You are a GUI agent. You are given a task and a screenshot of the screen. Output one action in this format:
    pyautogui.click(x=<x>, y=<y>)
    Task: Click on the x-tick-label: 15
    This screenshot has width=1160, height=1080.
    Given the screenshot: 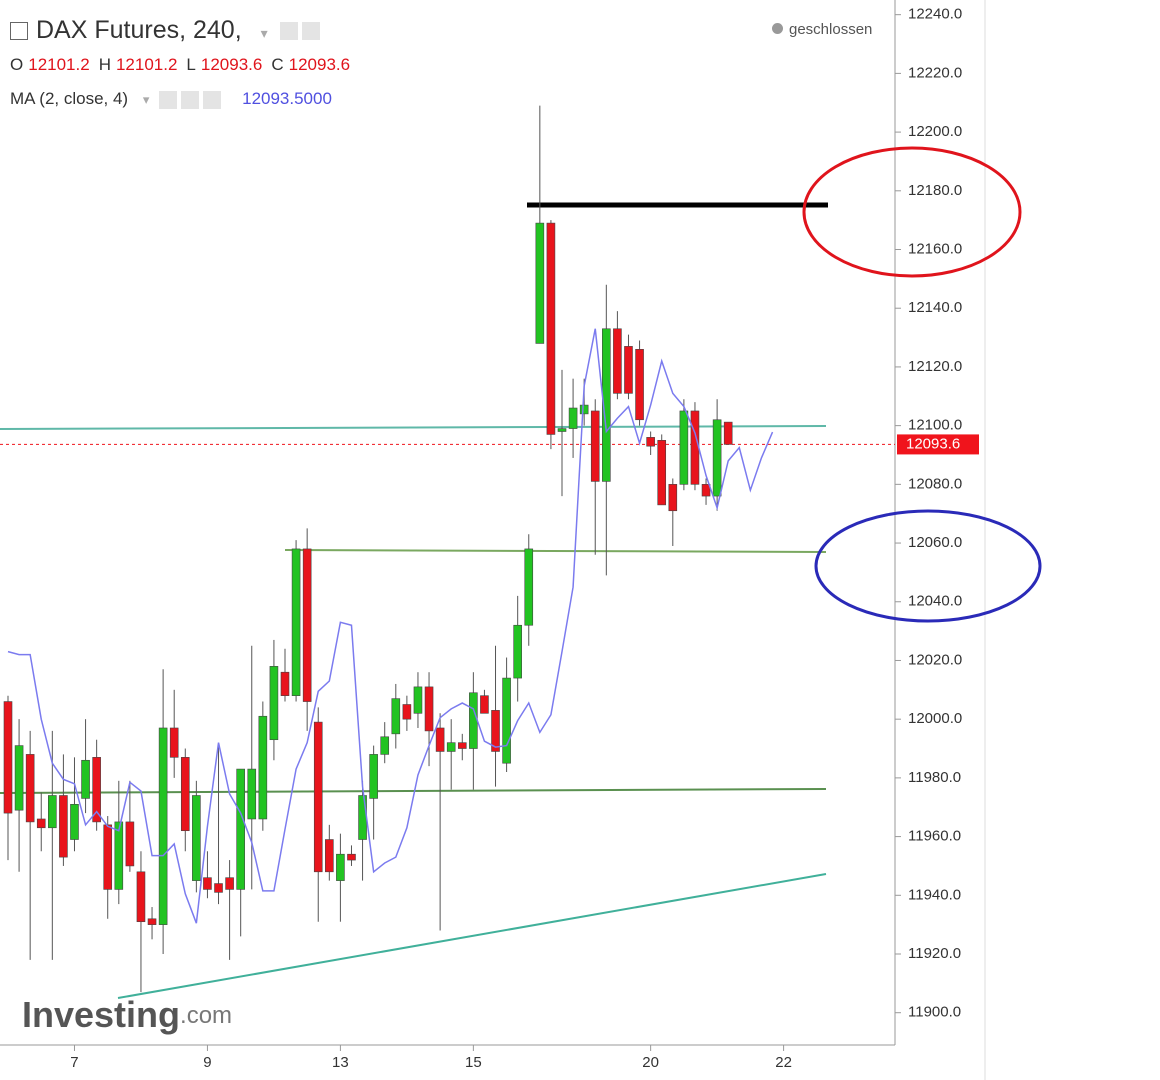 What is the action you would take?
    pyautogui.click(x=473, y=1062)
    